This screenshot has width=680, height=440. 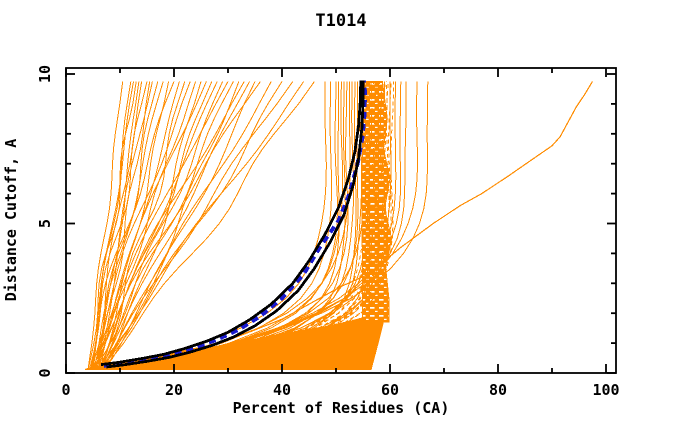 What do you see at coordinates (45, 372) in the screenshot?
I see `y-tick-label: 0` at bounding box center [45, 372].